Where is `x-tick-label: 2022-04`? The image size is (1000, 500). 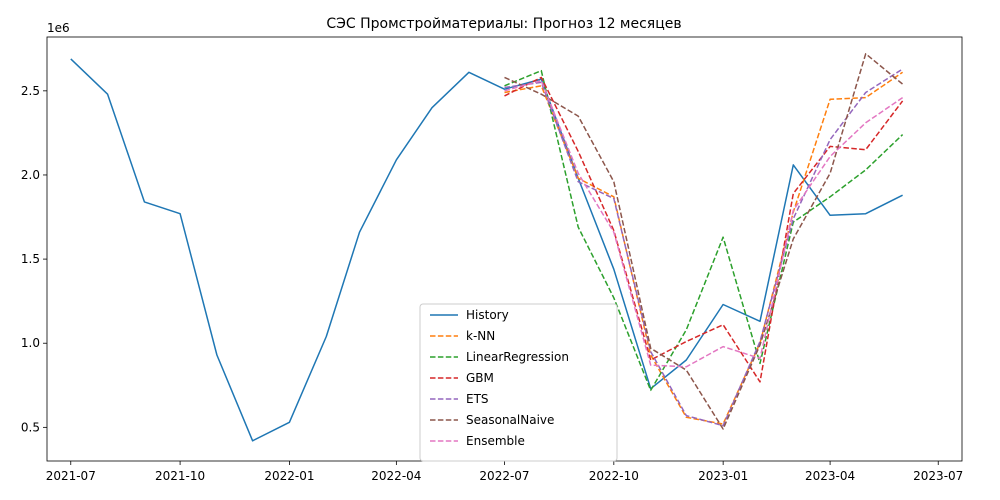 x-tick-label: 2022-04 is located at coordinates (396, 476).